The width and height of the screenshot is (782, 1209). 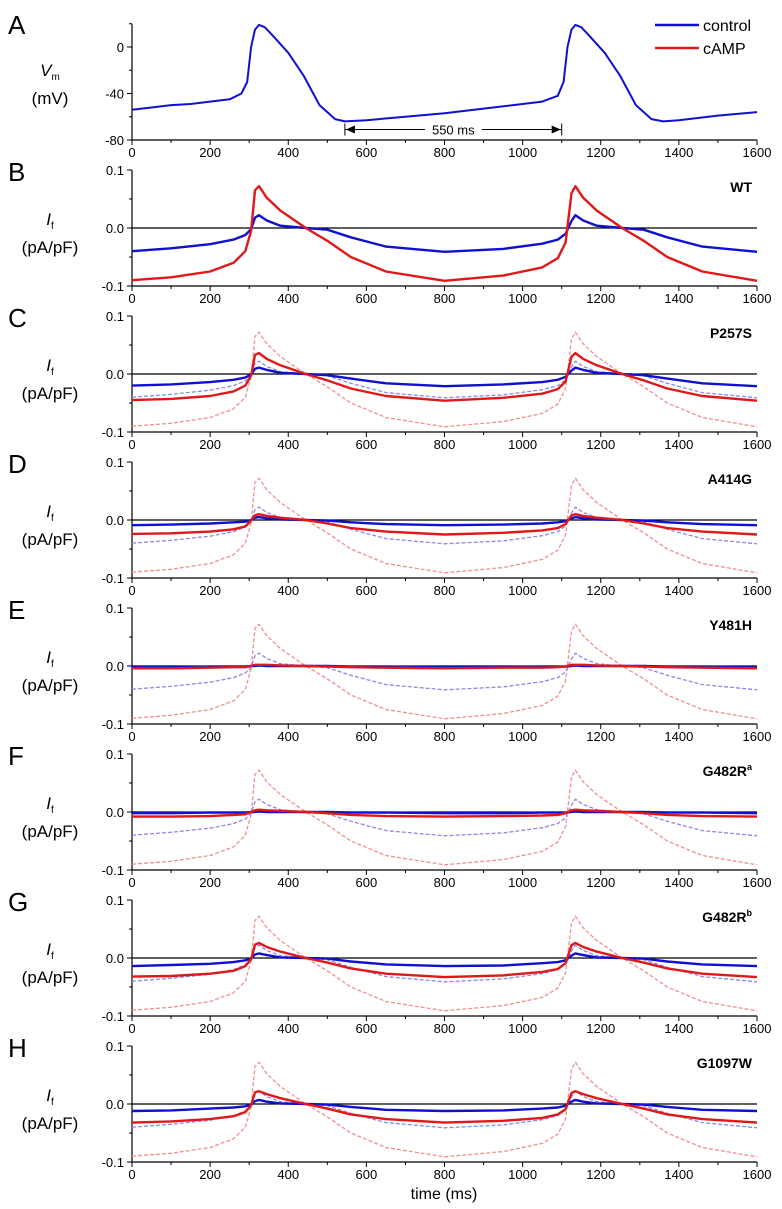 I want to click on panel-label-f: F, so click(x=16, y=756).